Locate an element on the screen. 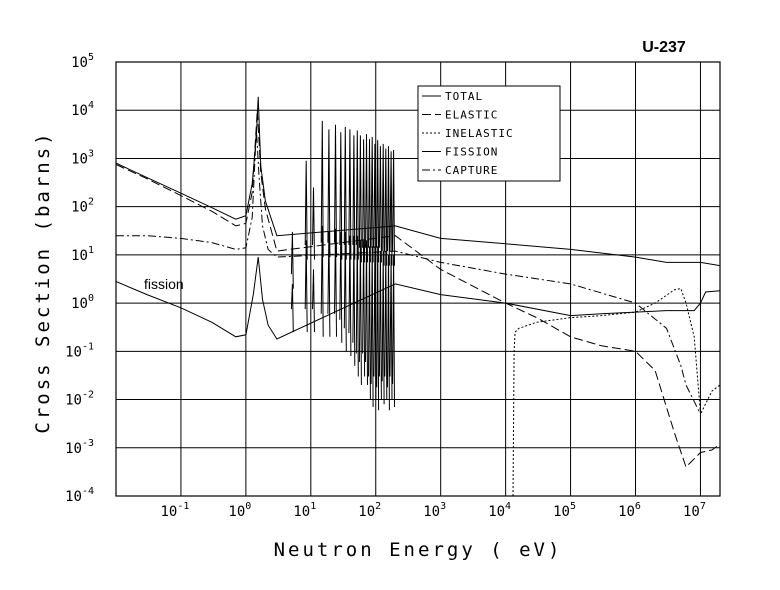 Image resolution: width=780 pixels, height=590 pixels. series-fission-line is located at coordinates (418, 298).